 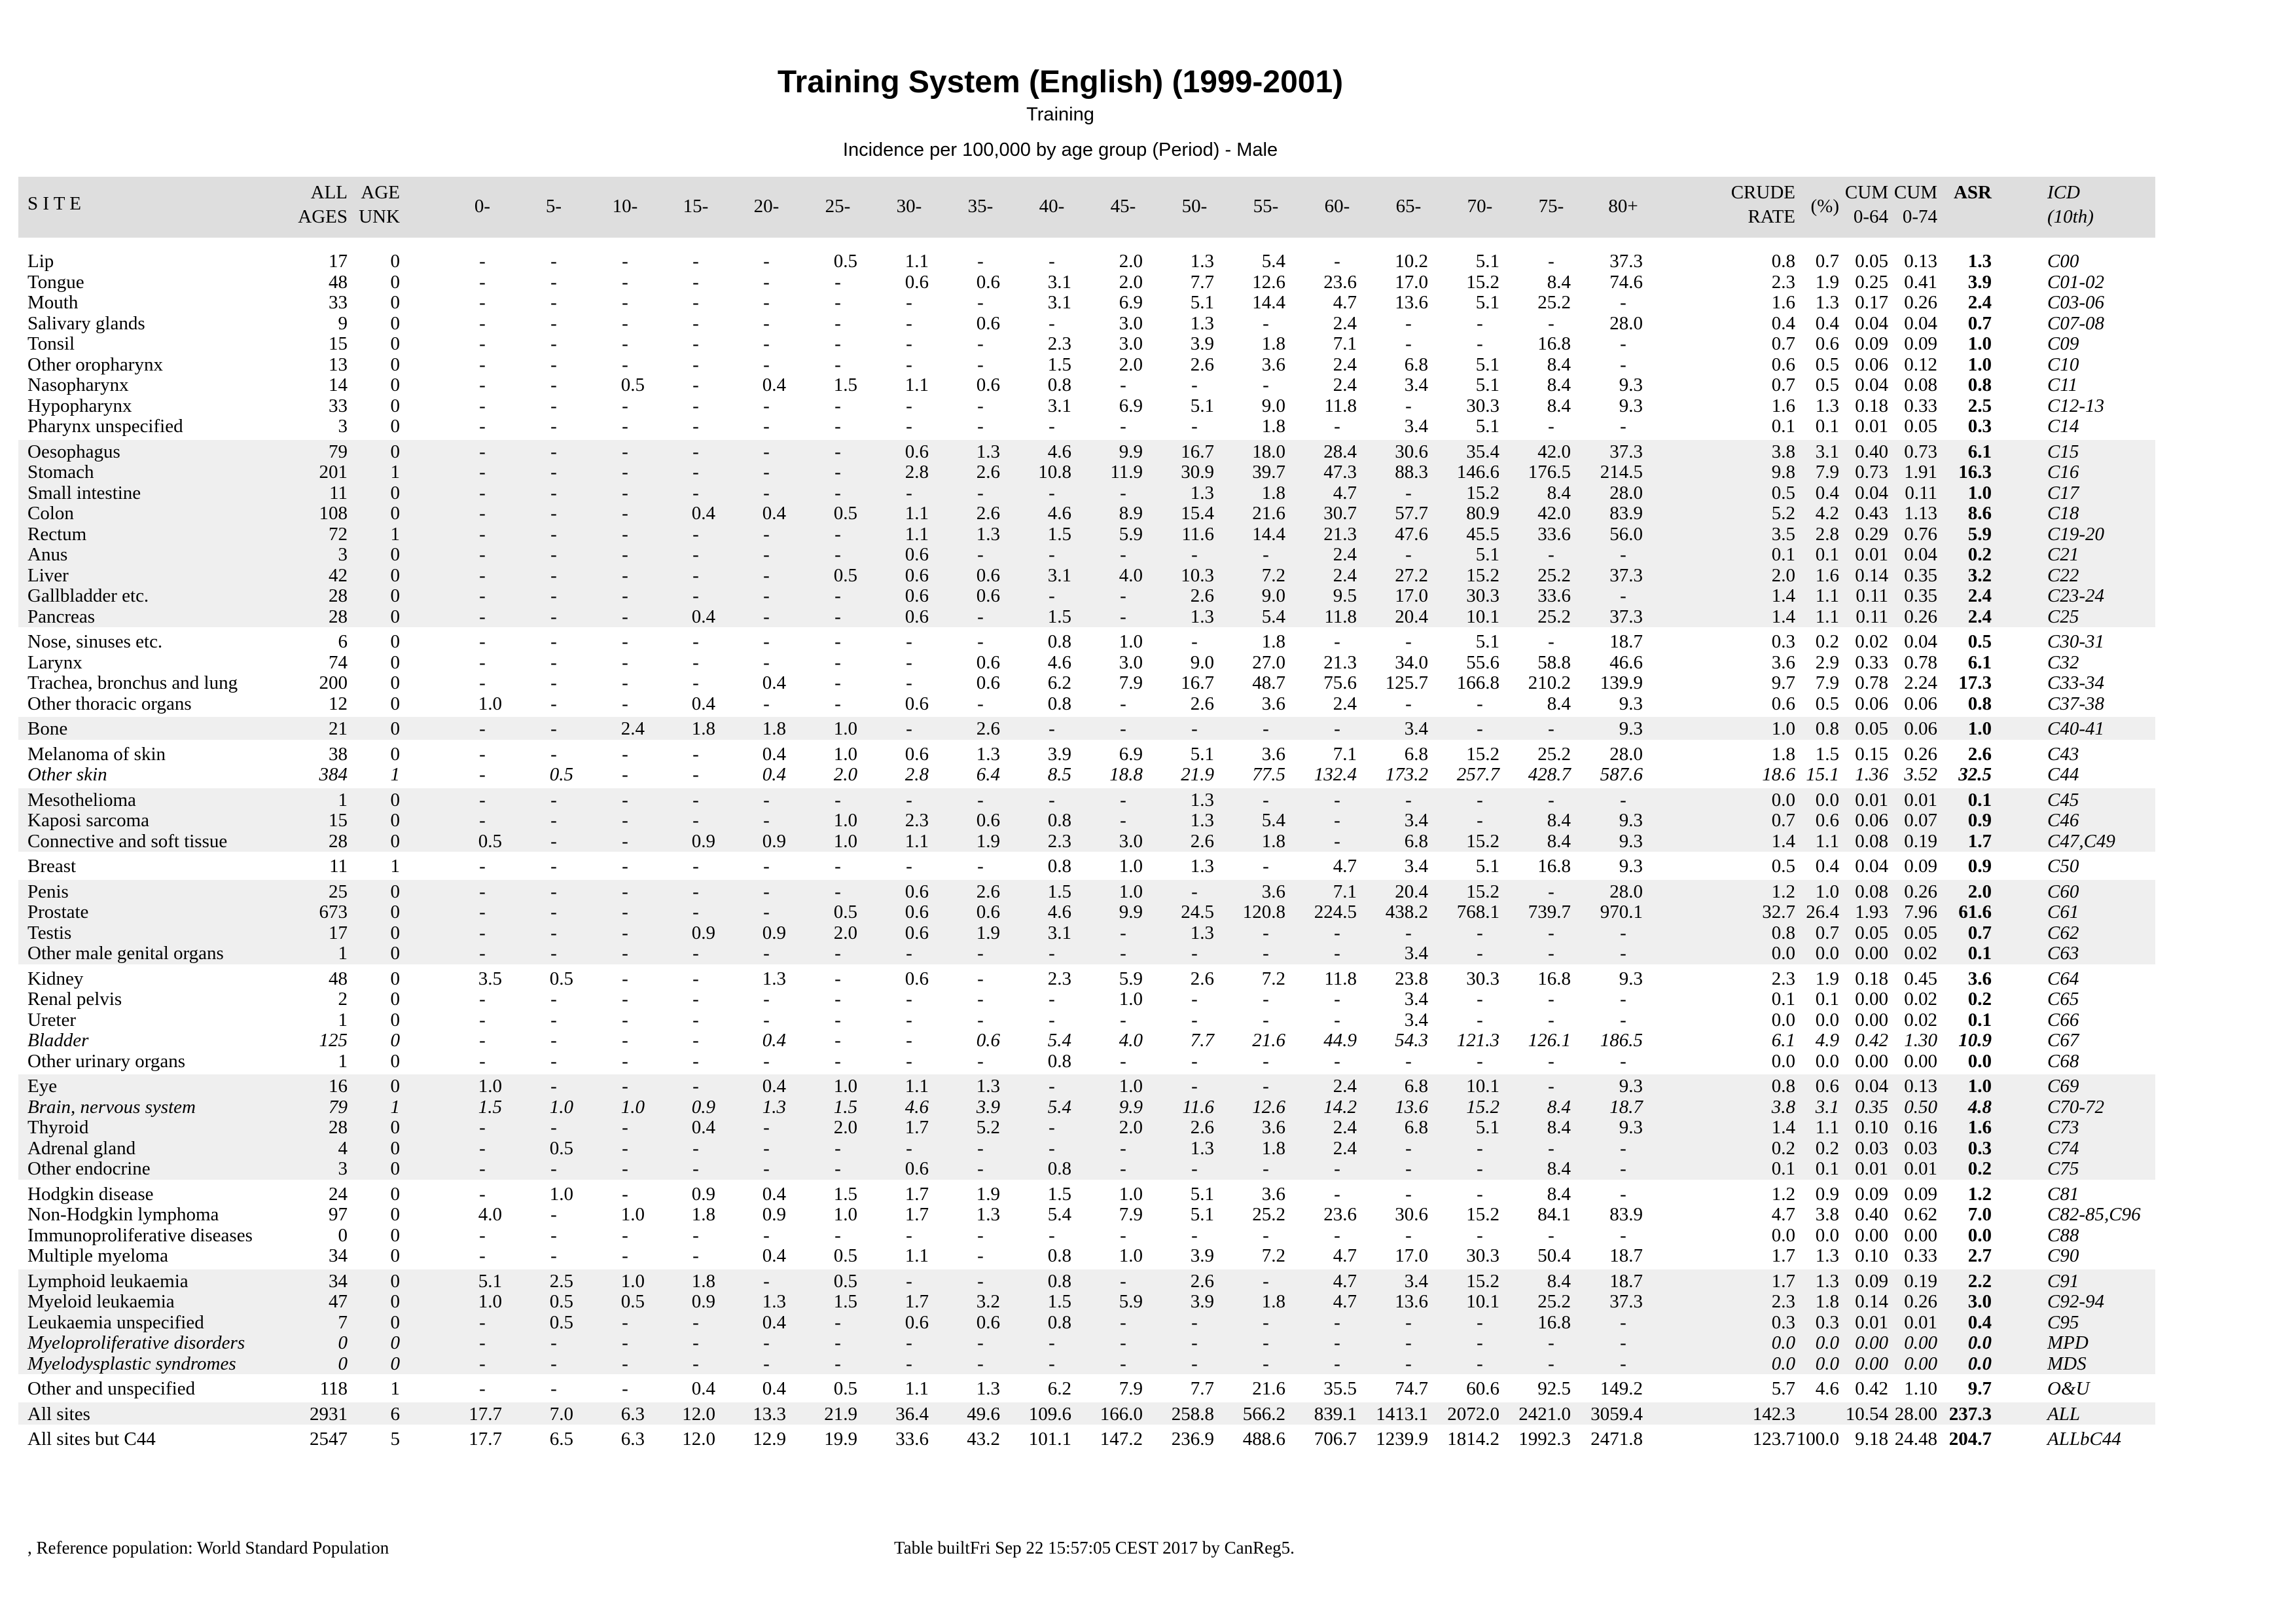 I want to click on percent: 2.9, so click(x=1827, y=662).